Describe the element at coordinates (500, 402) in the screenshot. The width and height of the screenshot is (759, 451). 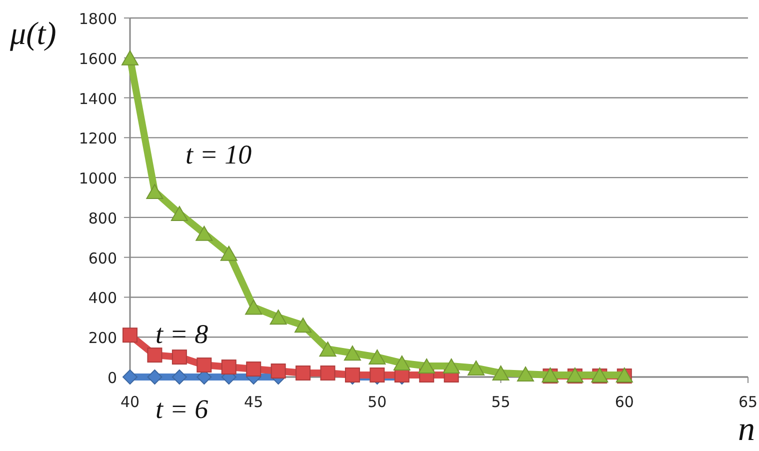
I see `x-tick-label: 55` at that location.